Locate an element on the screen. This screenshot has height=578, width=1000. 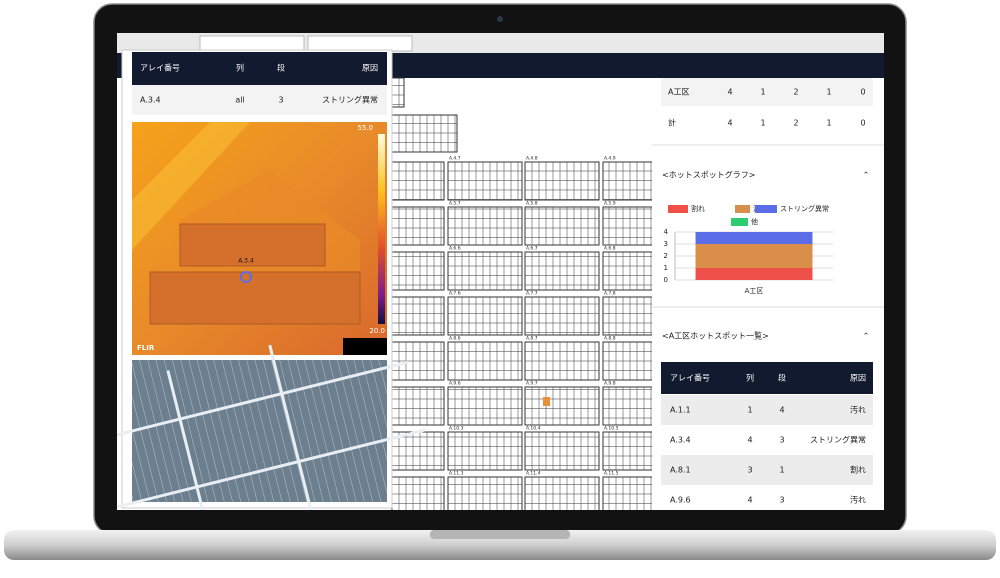
thermal-overlay is located at coordinates (365, 346).